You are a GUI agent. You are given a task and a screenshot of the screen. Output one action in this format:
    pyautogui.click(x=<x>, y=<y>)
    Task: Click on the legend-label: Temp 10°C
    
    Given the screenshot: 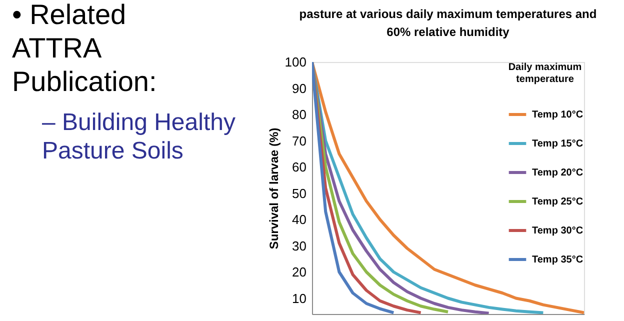 What is the action you would take?
    pyautogui.click(x=558, y=115)
    